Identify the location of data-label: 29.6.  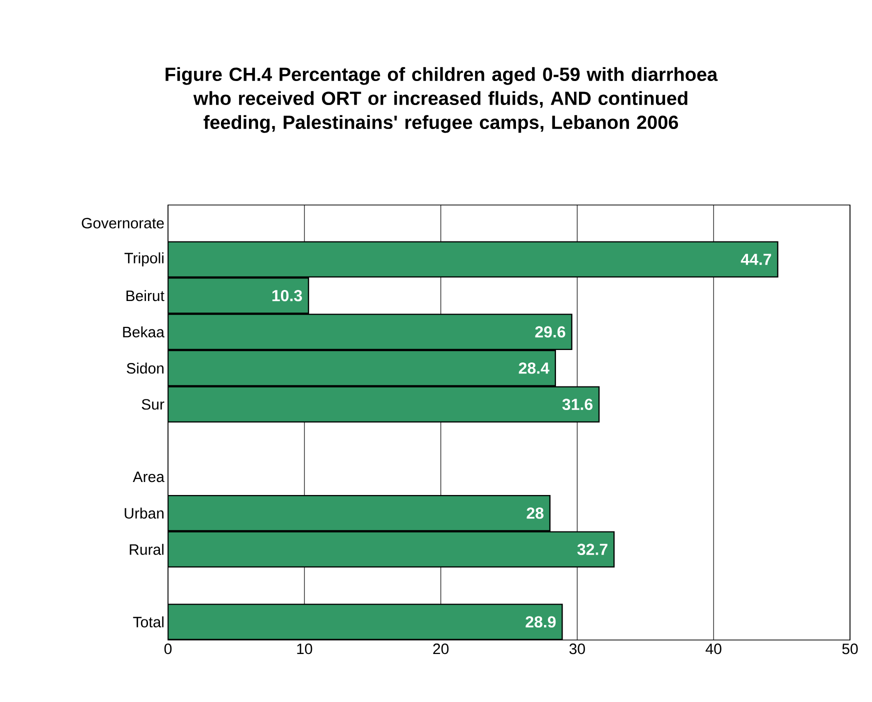
(550, 332).